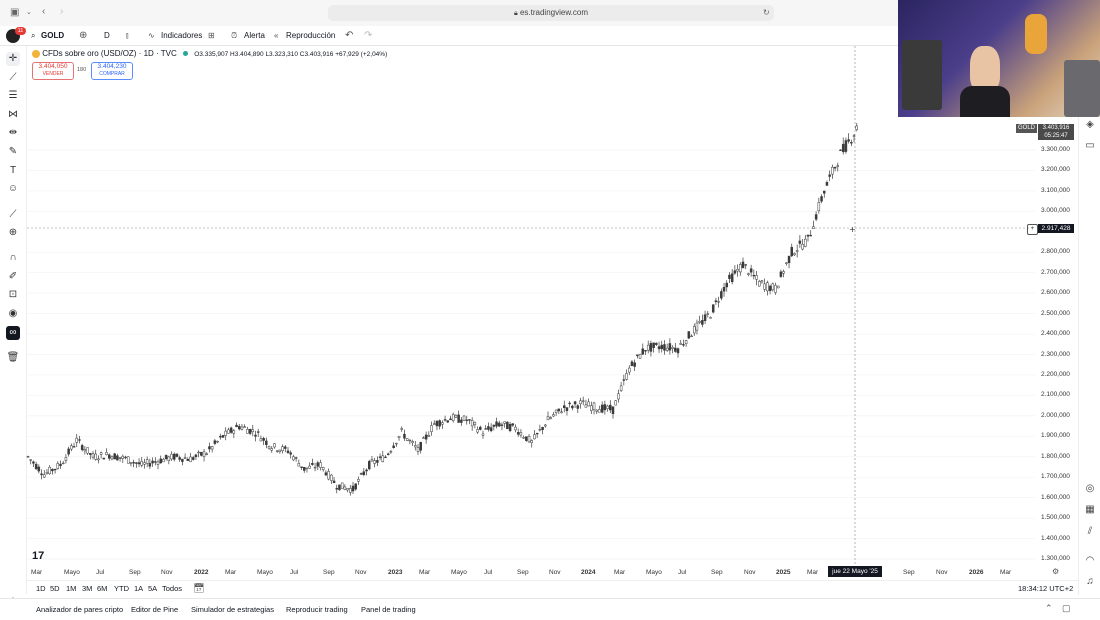 The width and height of the screenshot is (1100, 620). I want to click on fib-icon: ☰, so click(13, 95).